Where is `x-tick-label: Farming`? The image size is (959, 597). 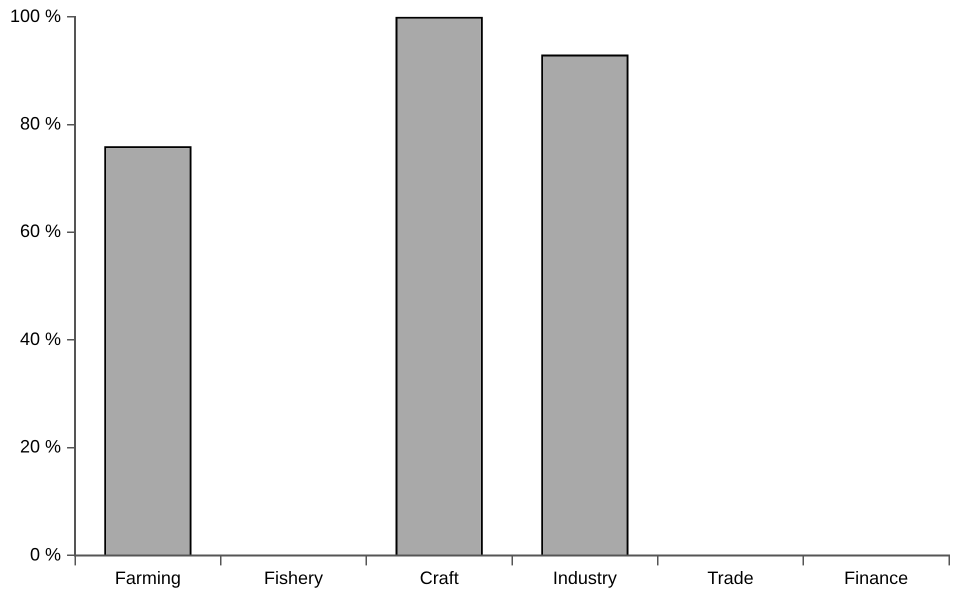
x-tick-label: Farming is located at coordinates (147, 578).